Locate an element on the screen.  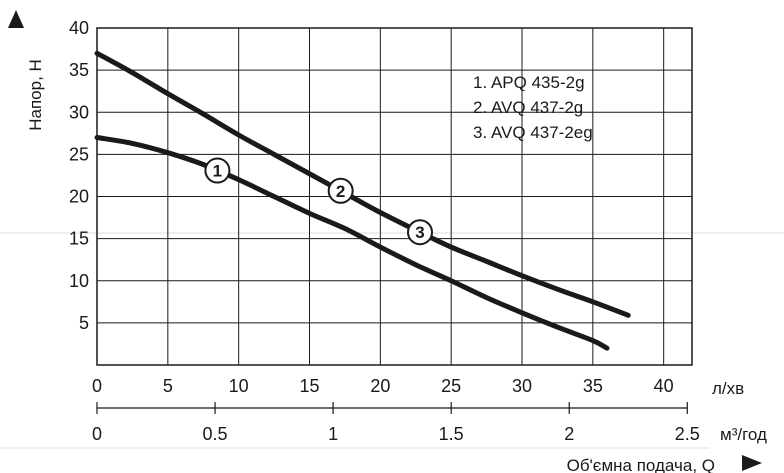
y-tick-label: 25 is located at coordinates (79, 154).